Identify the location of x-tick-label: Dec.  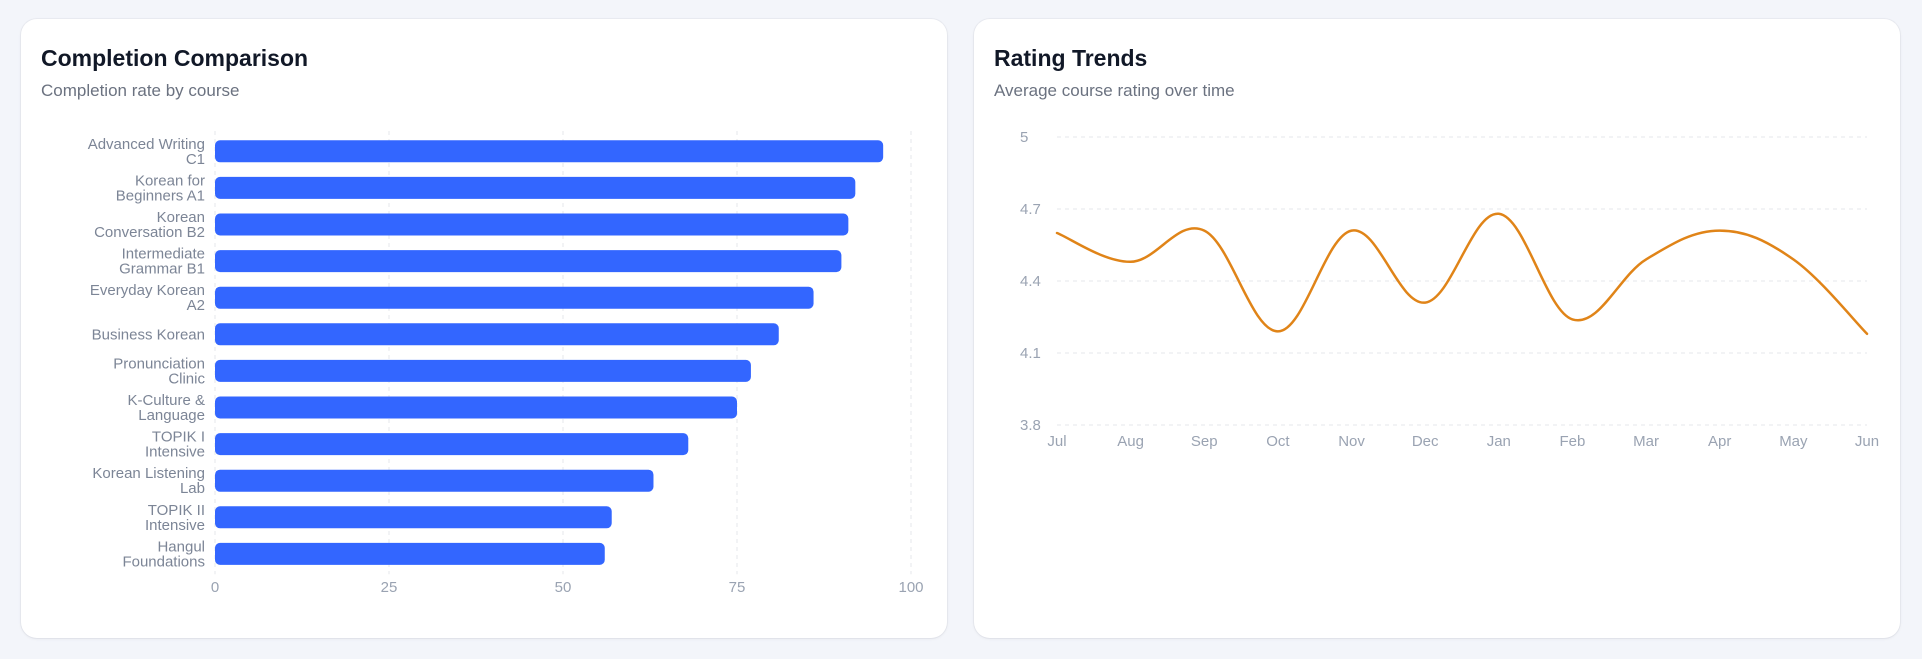
(1425, 441).